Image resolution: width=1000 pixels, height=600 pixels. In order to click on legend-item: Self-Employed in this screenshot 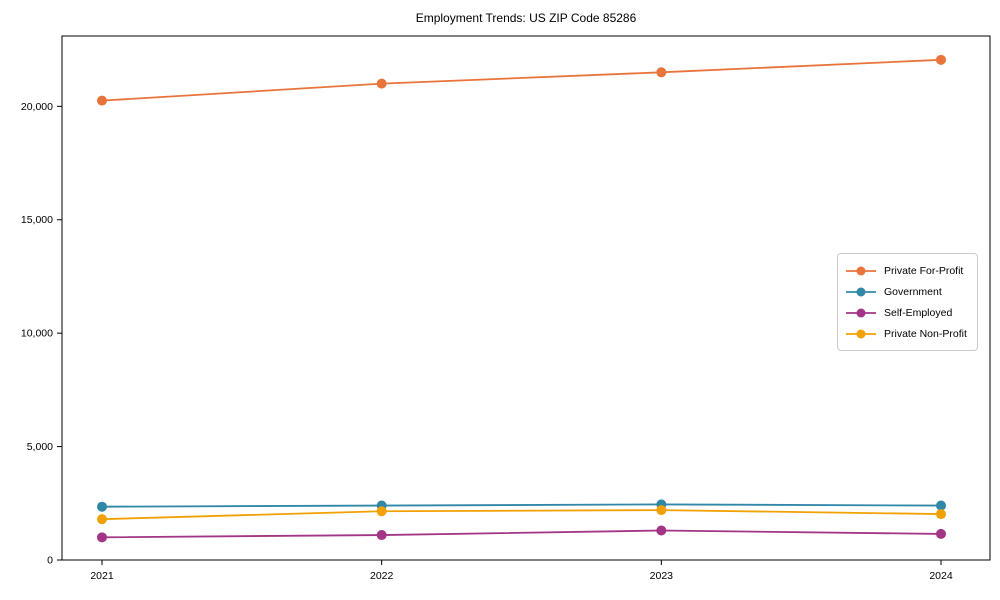, I will do `click(908, 312)`.